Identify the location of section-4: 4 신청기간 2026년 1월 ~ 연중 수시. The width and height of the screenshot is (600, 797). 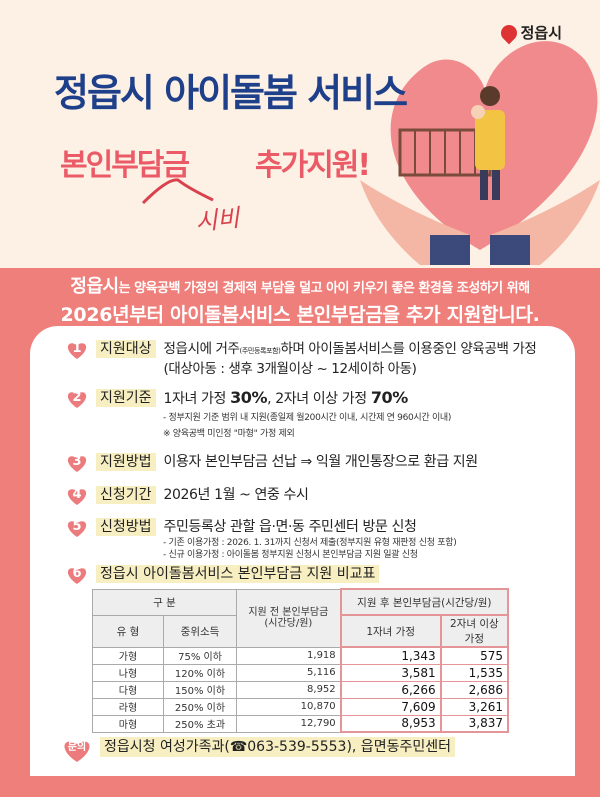
(187, 496).